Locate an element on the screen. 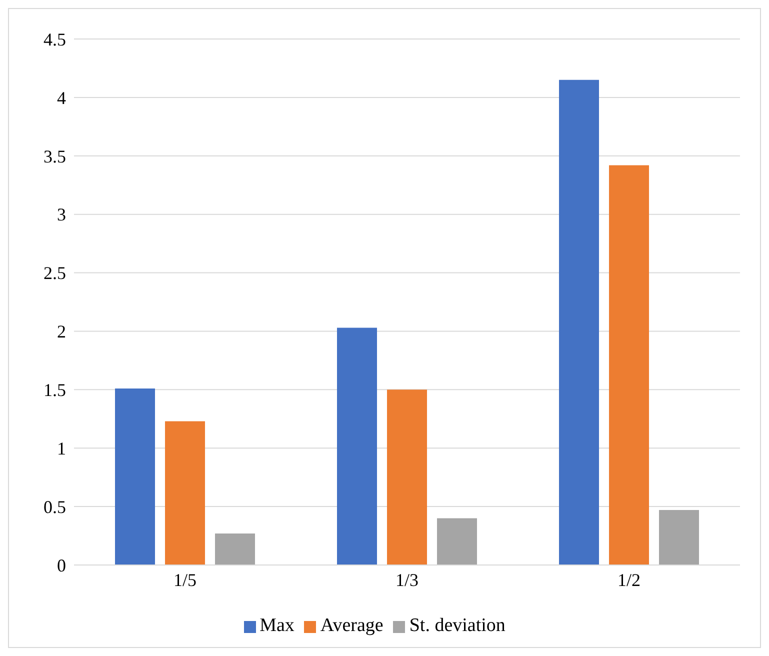 This screenshot has width=769, height=656. y-tick-label: 4 is located at coordinates (61, 98).